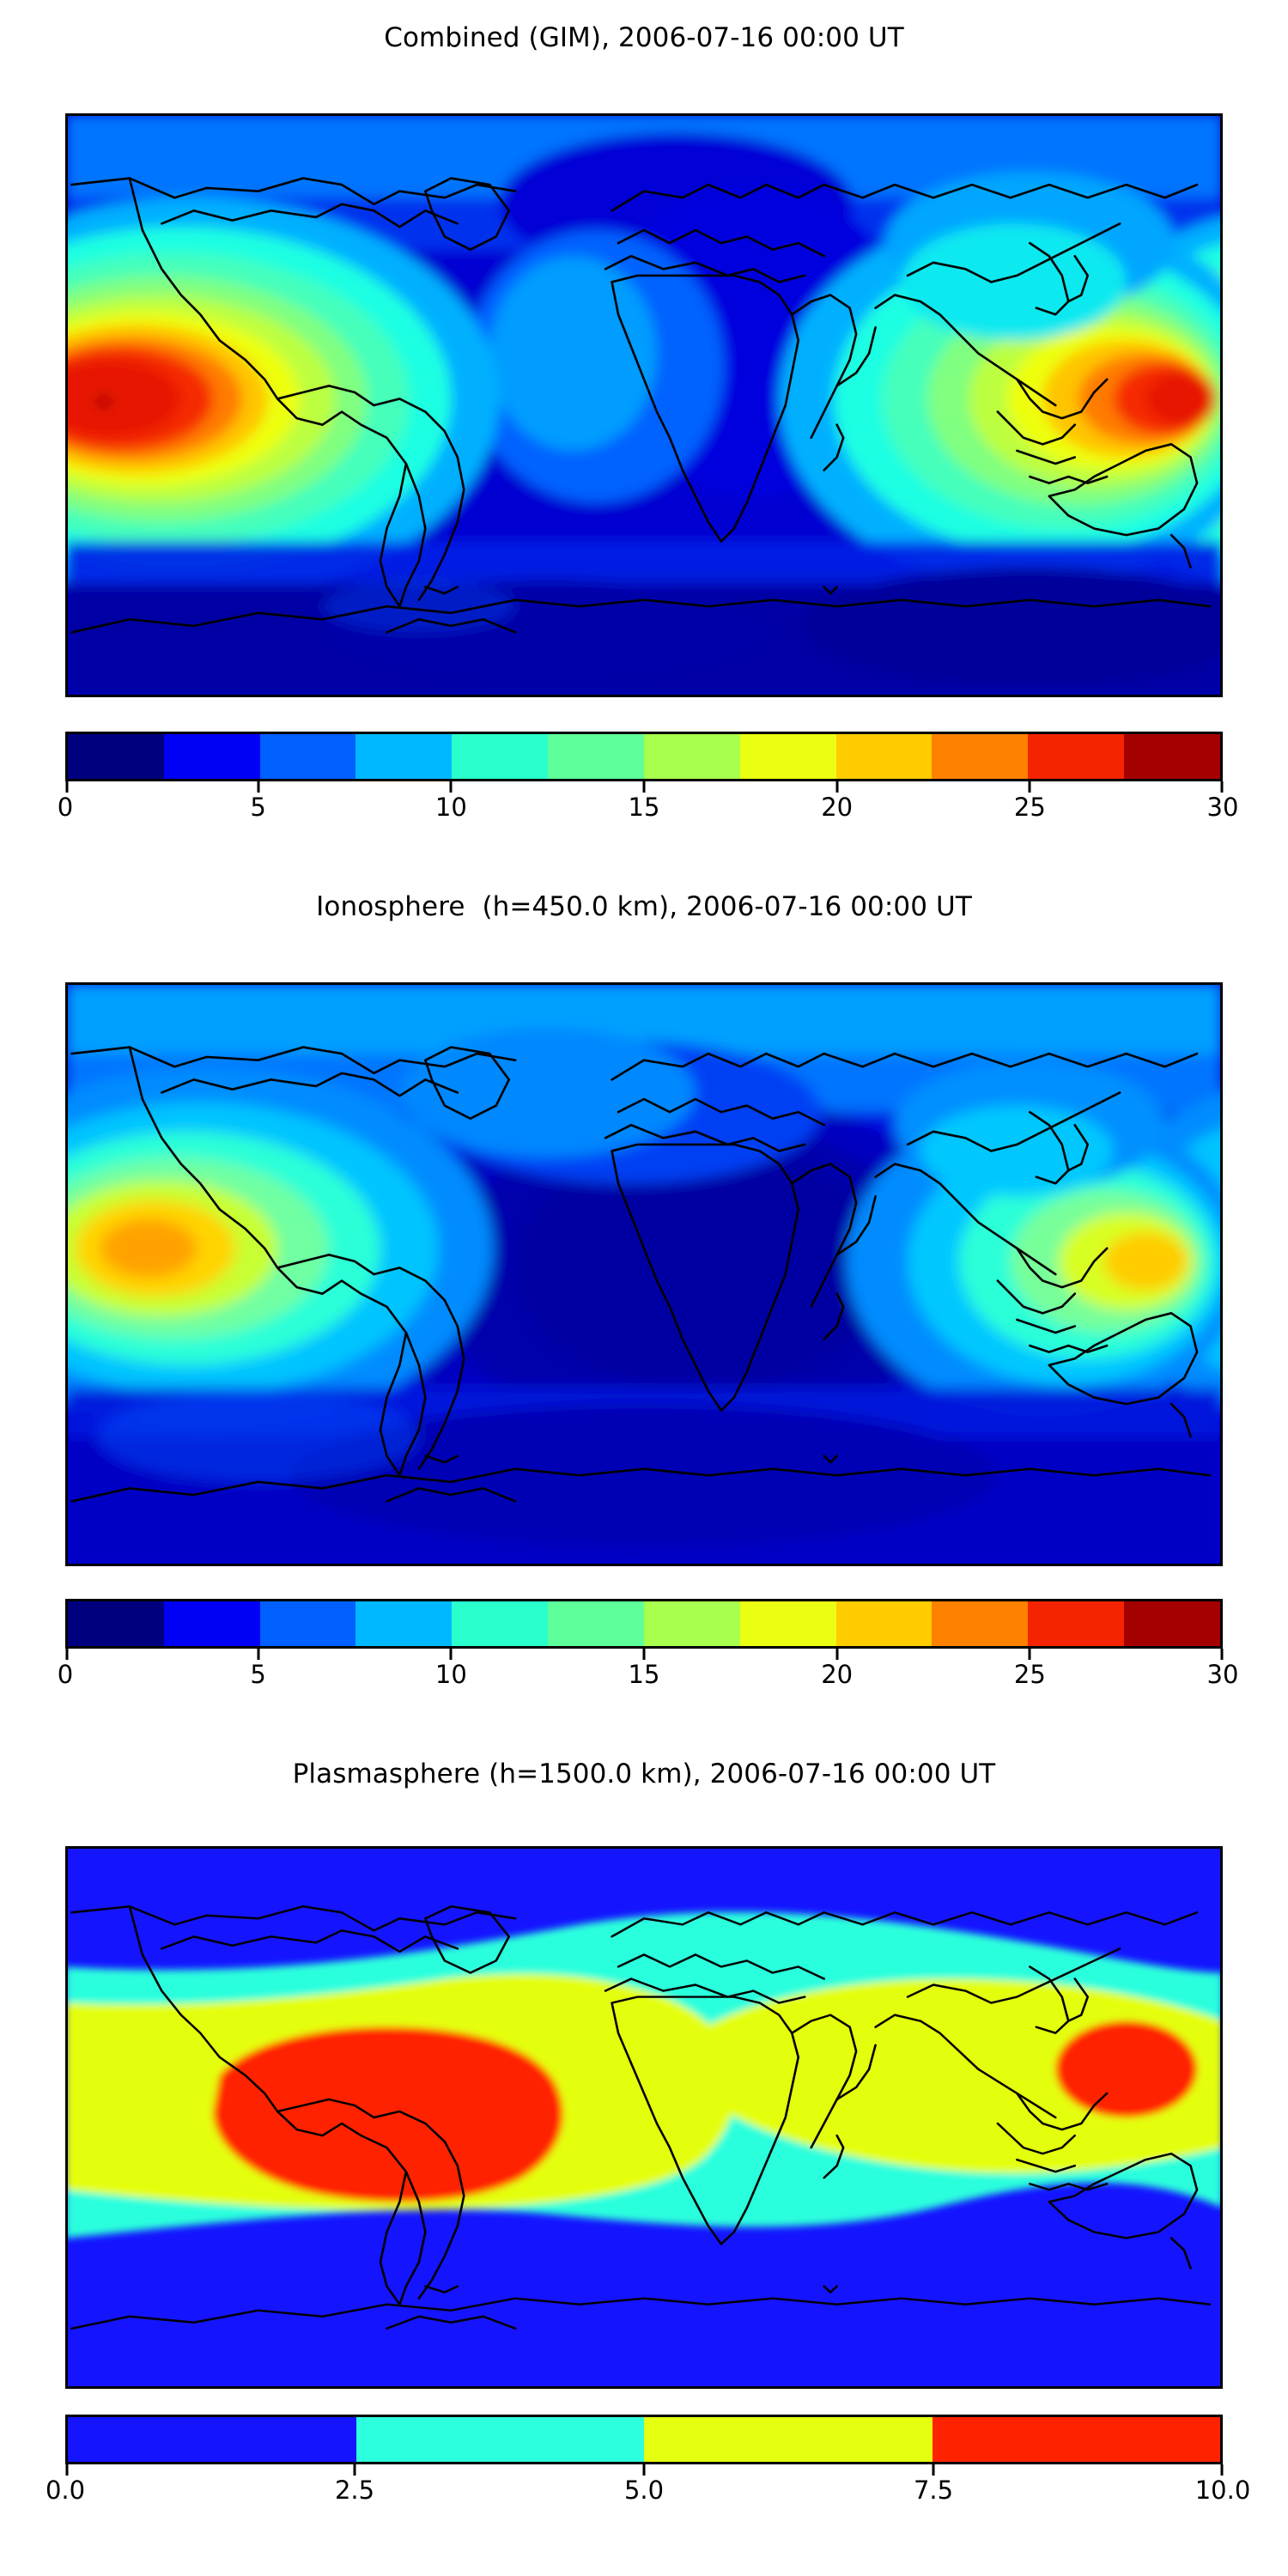 This screenshot has width=1288, height=2576. I want to click on colorbar-axis-ionosphere: 0 5 10 15 20 25 30, so click(648, 1671).